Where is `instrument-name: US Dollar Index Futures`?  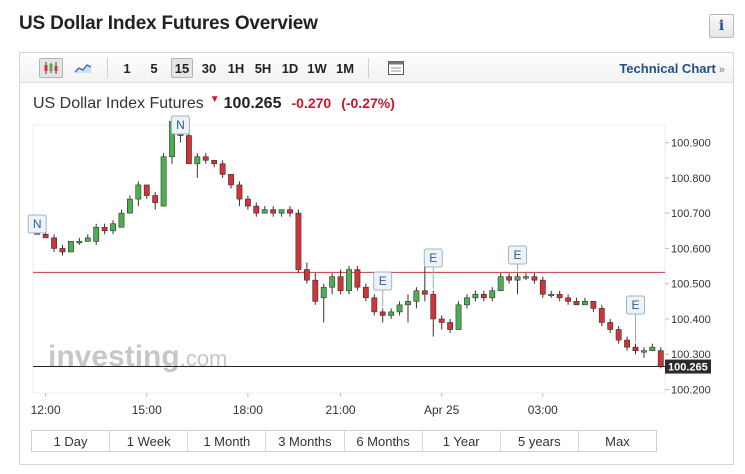 instrument-name: US Dollar Index Futures is located at coordinates (118, 103).